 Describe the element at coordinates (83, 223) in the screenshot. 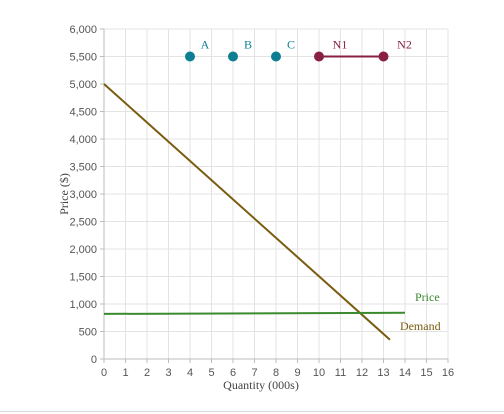

I see `y-tick-label: 2,500` at that location.